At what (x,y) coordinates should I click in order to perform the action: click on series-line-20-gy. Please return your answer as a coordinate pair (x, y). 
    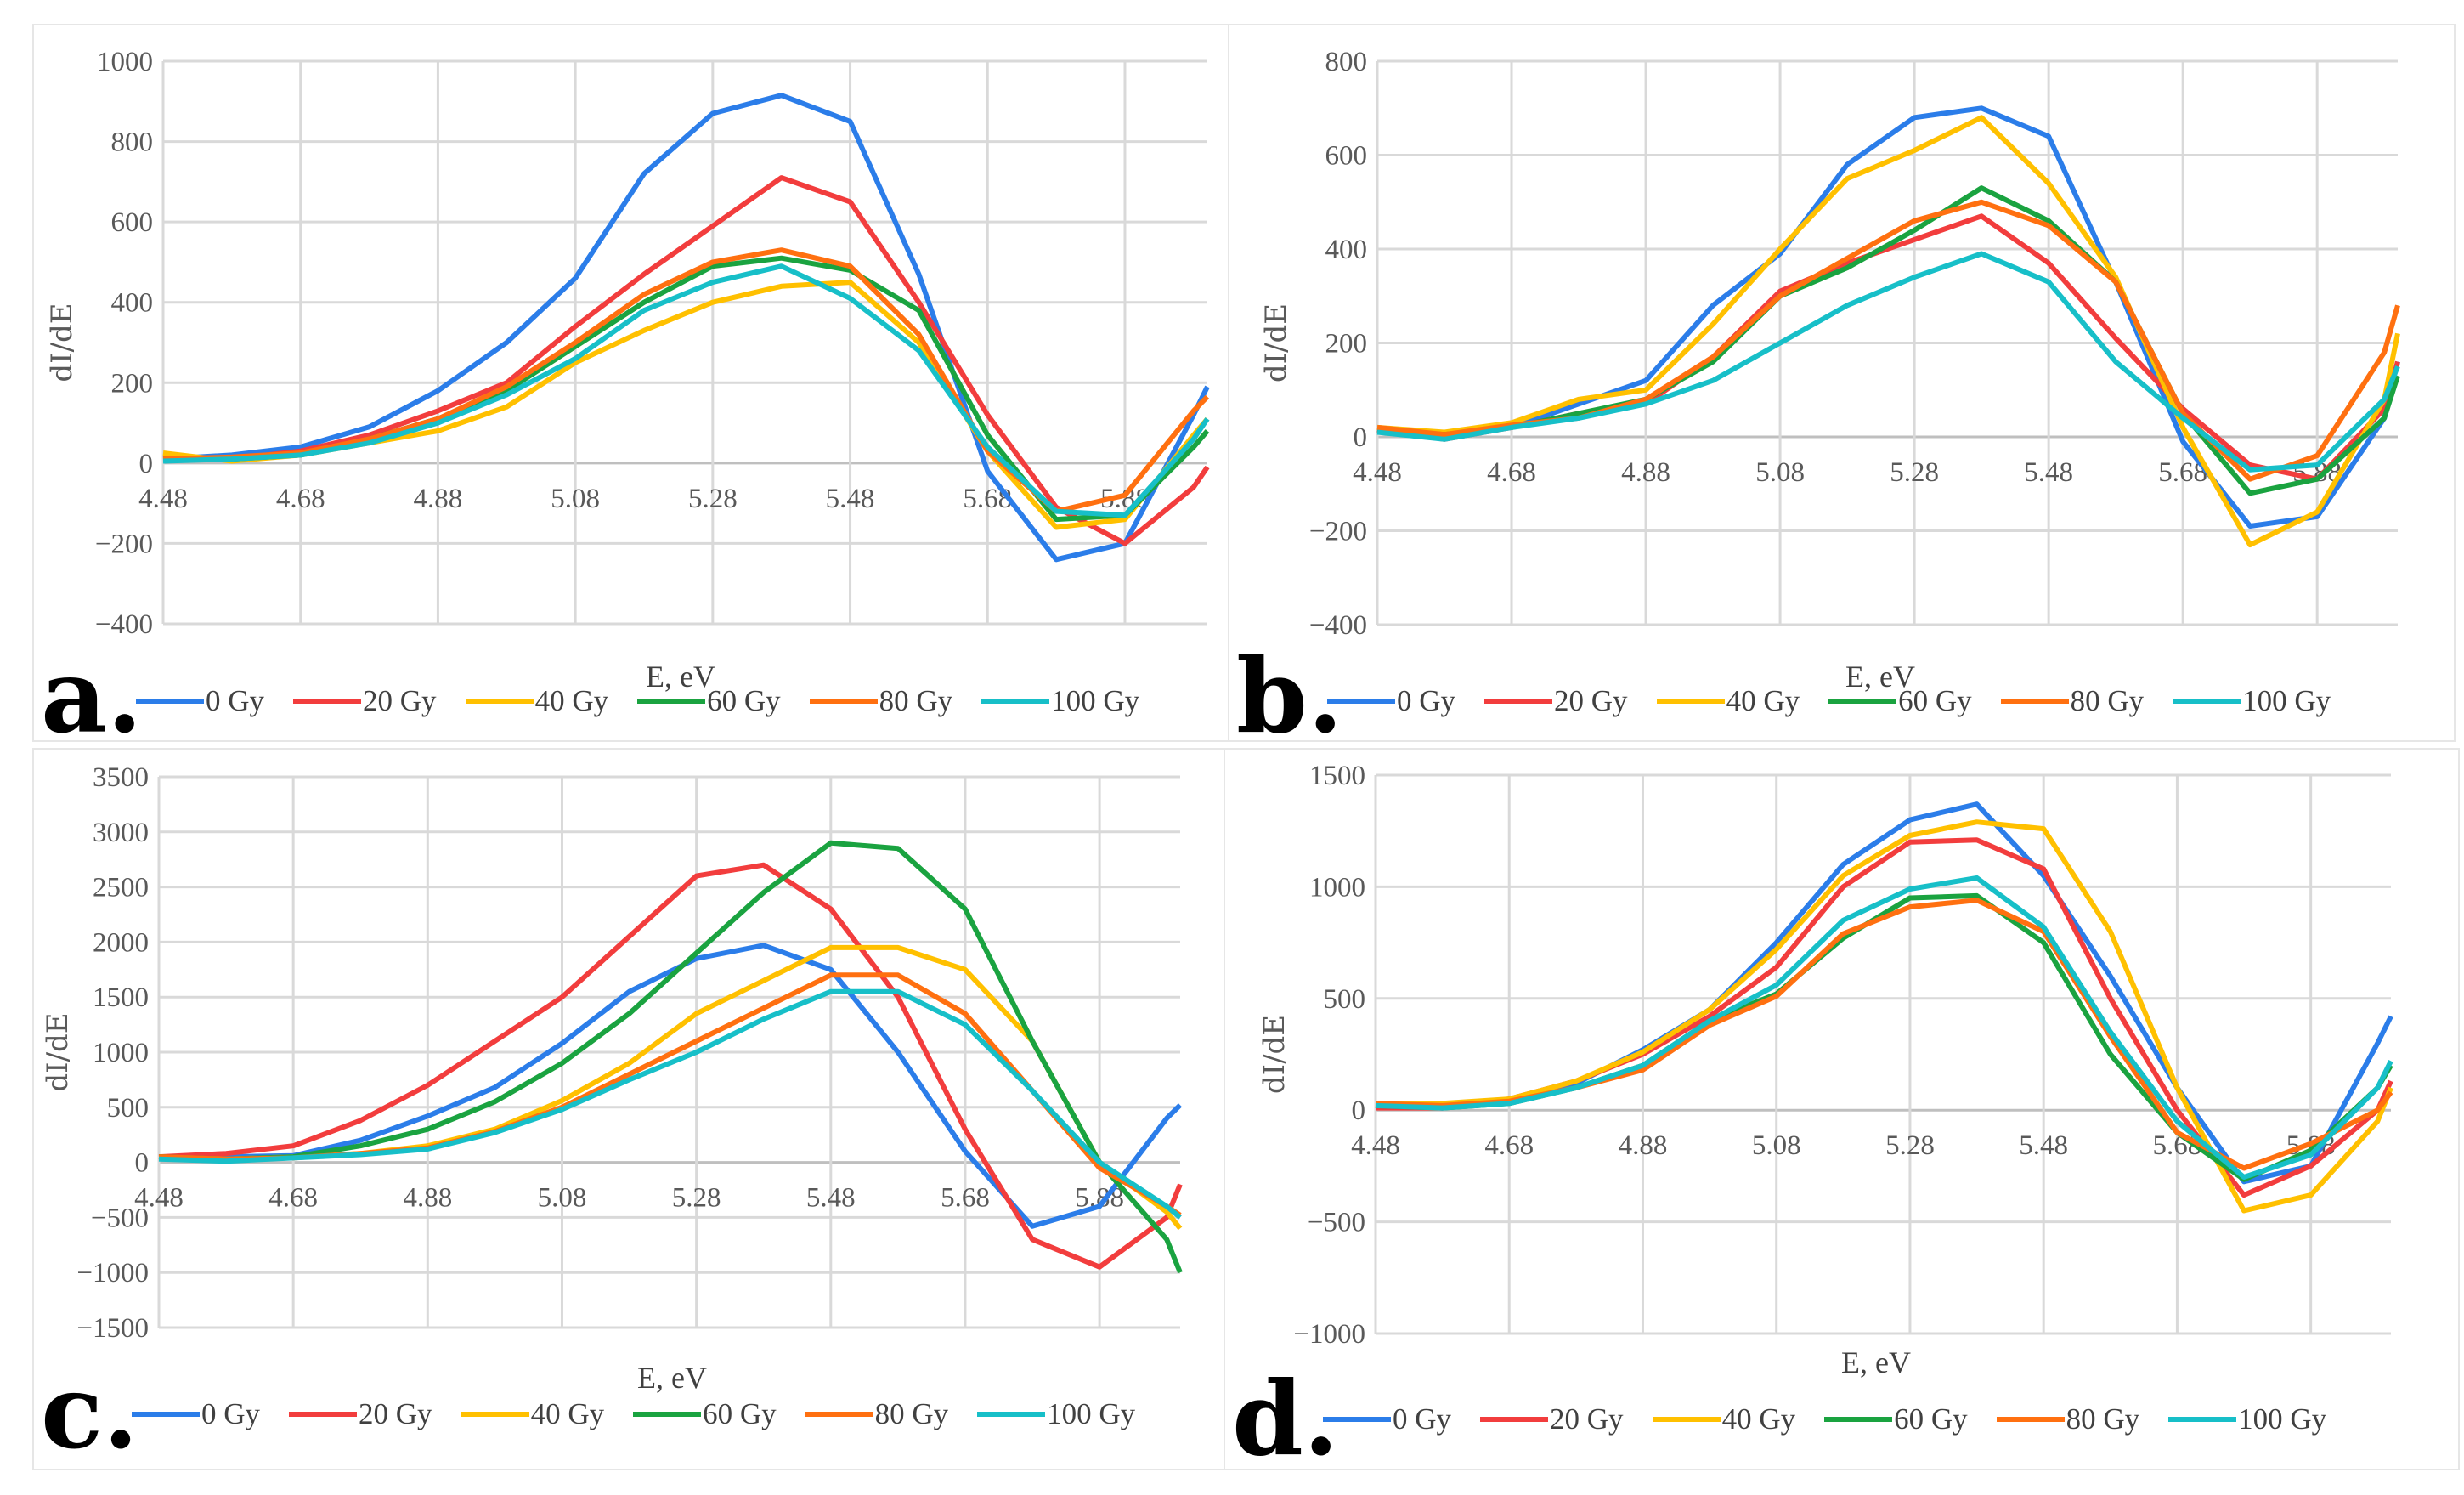
    Looking at the image, I should click on (1888, 347).